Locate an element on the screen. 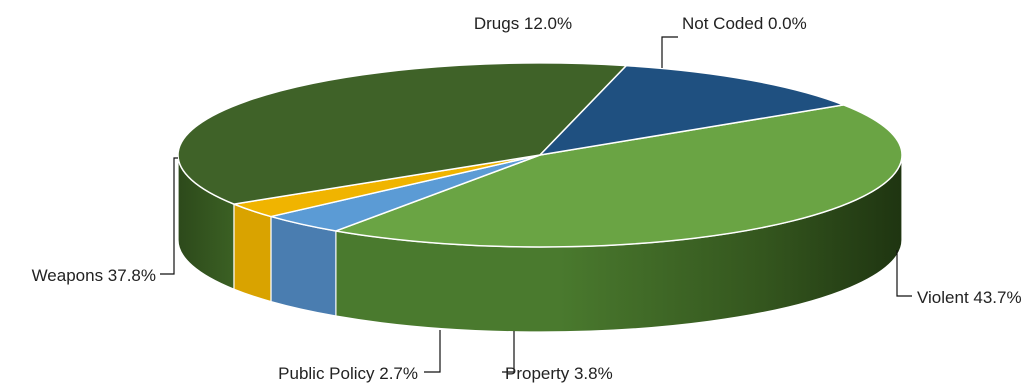 The image size is (1036, 386). leader-line-weapons is located at coordinates (169, 216).